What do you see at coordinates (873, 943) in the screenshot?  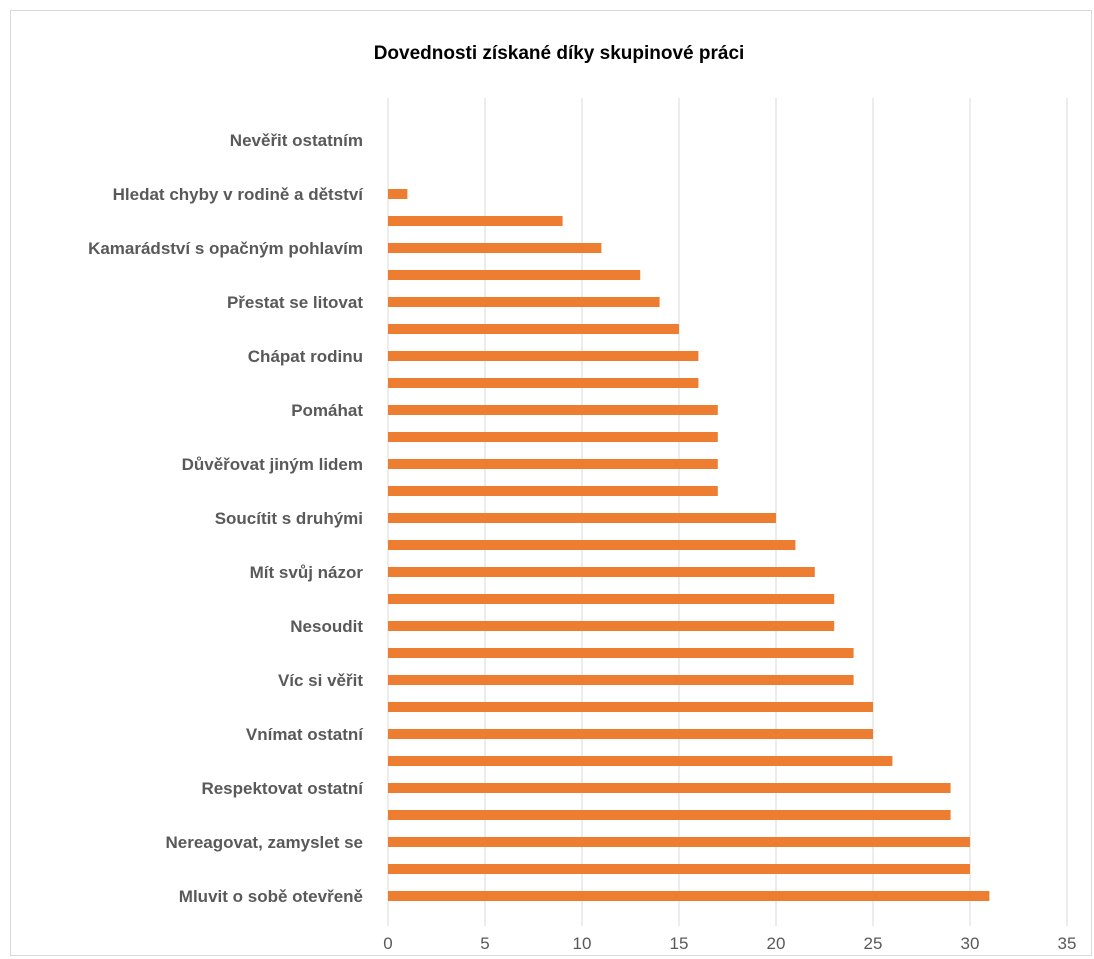 I see `x-tick-label: 25` at bounding box center [873, 943].